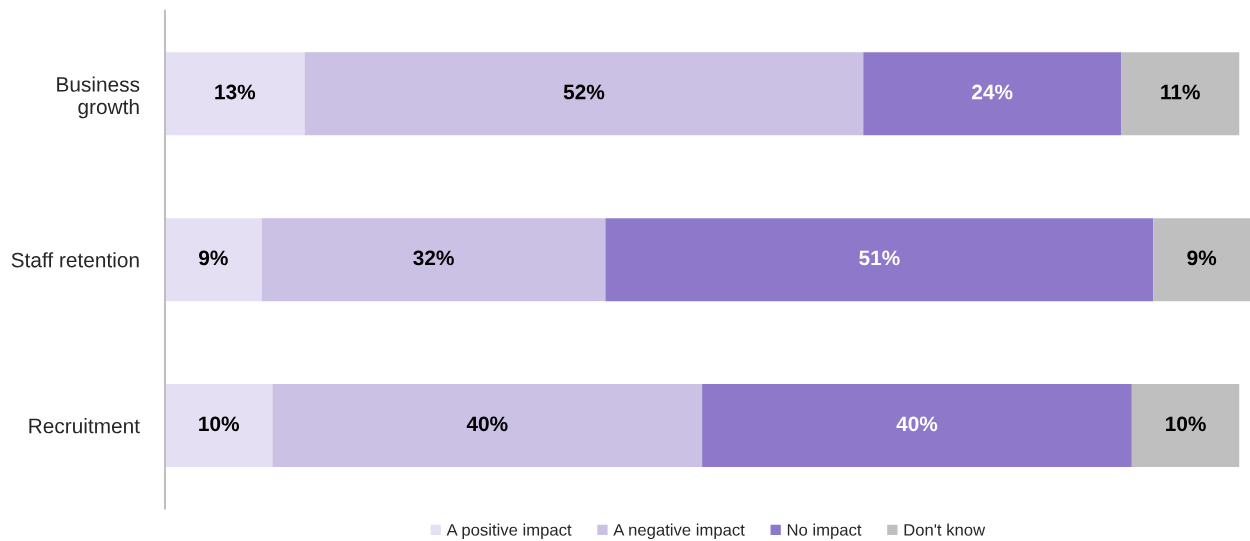 The height and width of the screenshot is (541, 1250). I want to click on data-label: 32%, so click(433, 258).